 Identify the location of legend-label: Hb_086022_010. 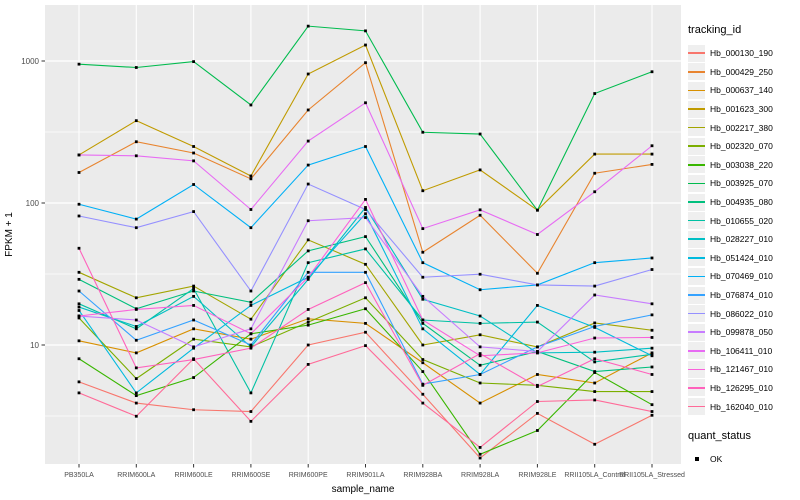
(741, 313).